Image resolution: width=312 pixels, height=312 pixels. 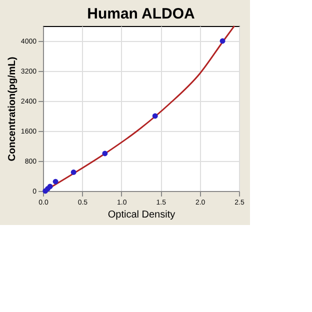 What do you see at coordinates (12, 109) in the screenshot?
I see `y-axis-title: Concentration(pg/mL)` at bounding box center [12, 109].